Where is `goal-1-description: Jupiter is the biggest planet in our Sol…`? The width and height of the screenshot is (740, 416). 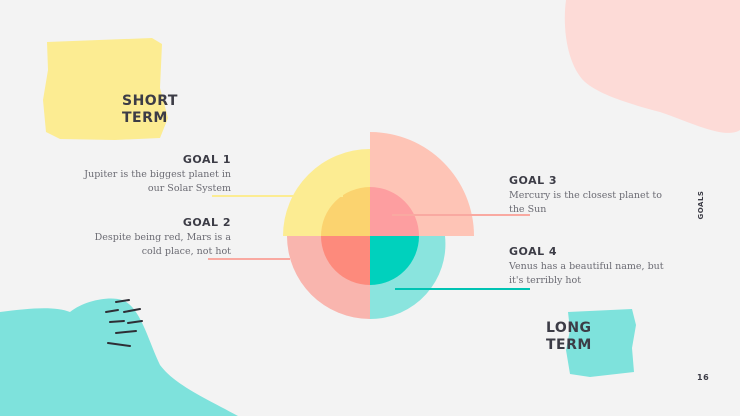
goal-1-description: Jupiter is the biggest planet in our Sol… is located at coordinates (157, 181).